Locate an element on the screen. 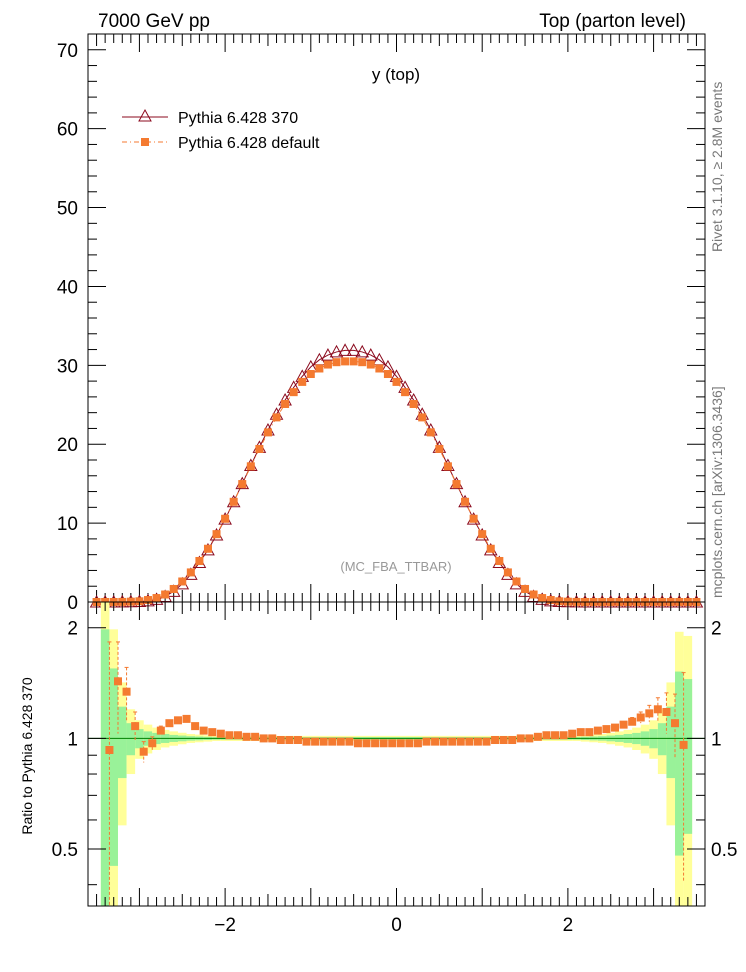  header-right: Top (parton level) is located at coordinates (612, 21).